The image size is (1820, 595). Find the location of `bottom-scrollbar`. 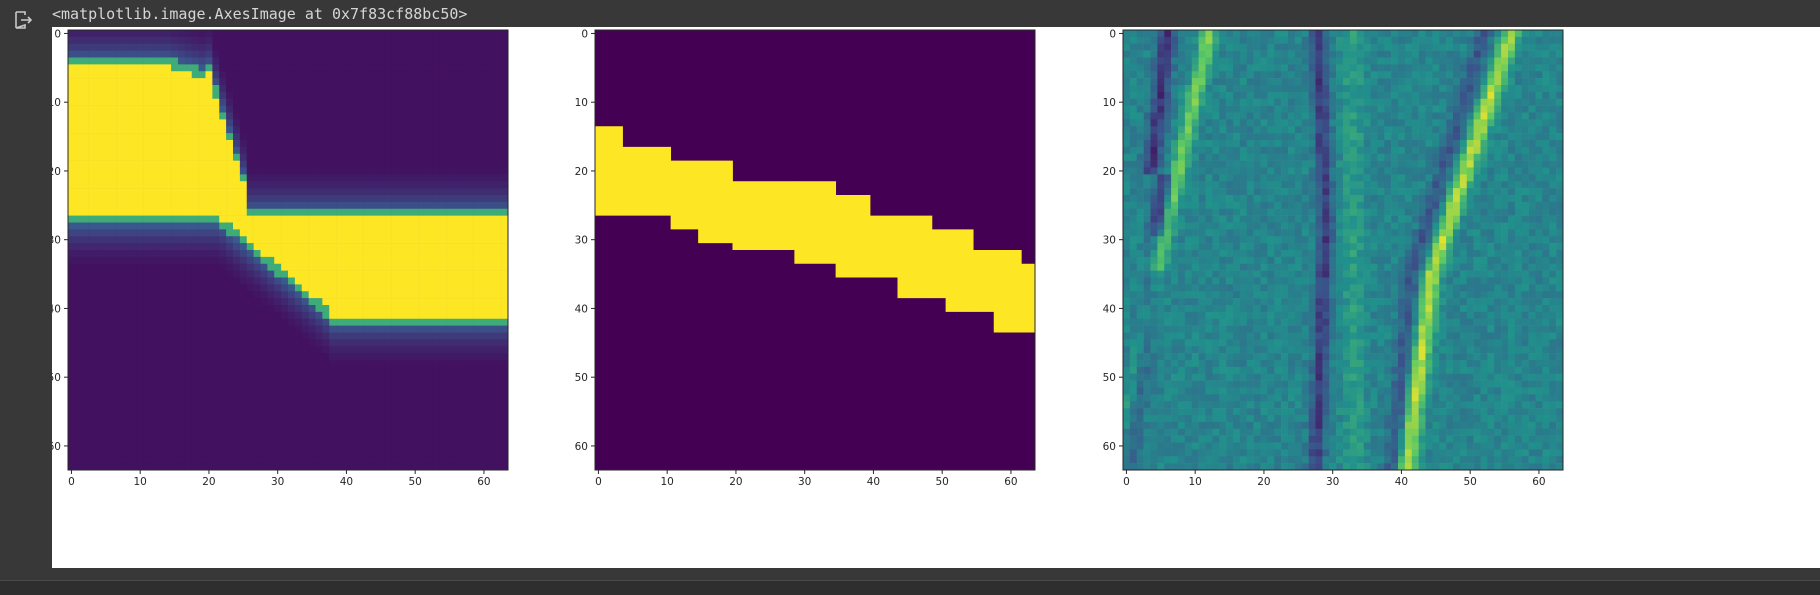

bottom-scrollbar is located at coordinates (910, 587).